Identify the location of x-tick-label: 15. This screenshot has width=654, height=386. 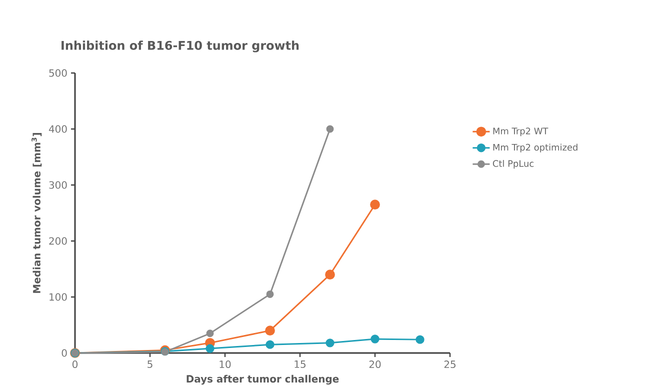
(300, 364).